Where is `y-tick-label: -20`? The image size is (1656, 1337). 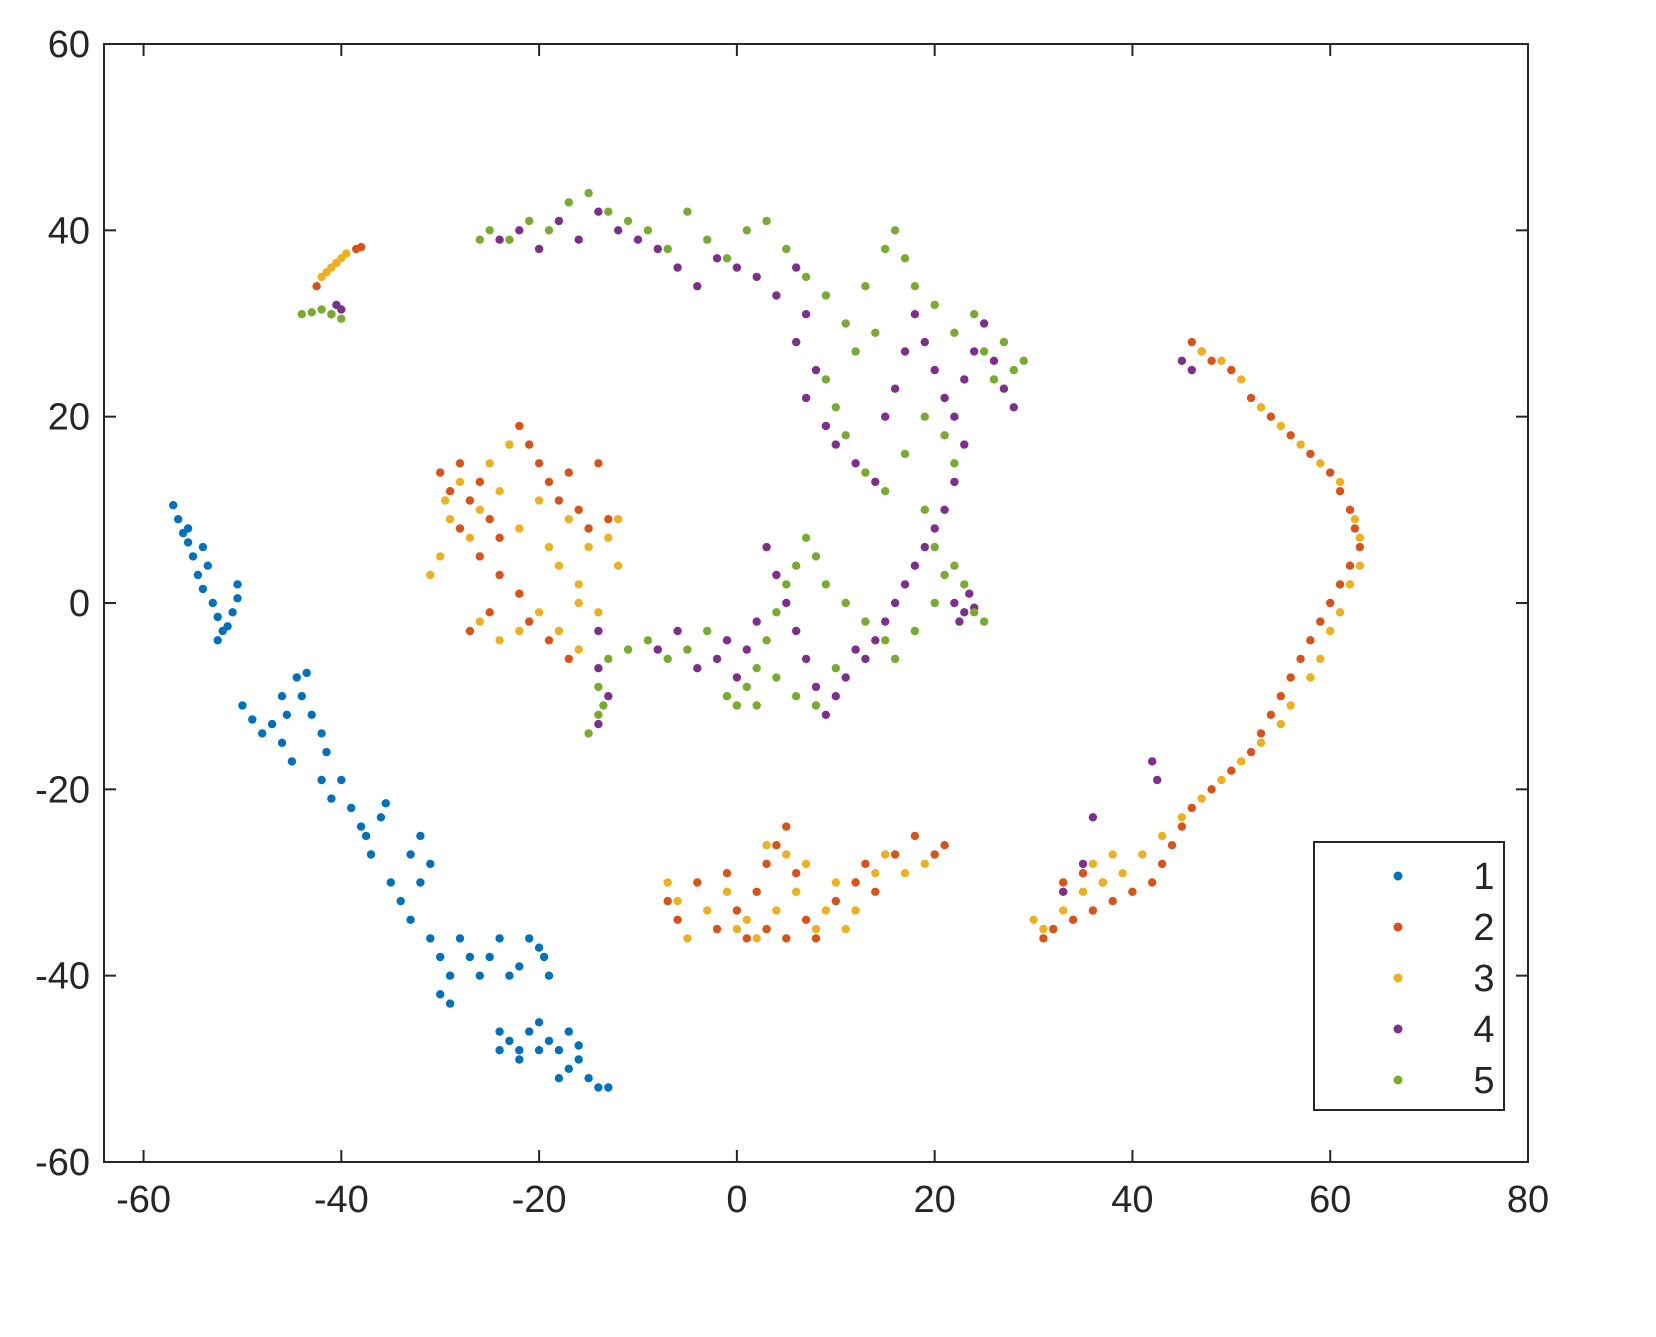
y-tick-label: -20 is located at coordinates (62, 790).